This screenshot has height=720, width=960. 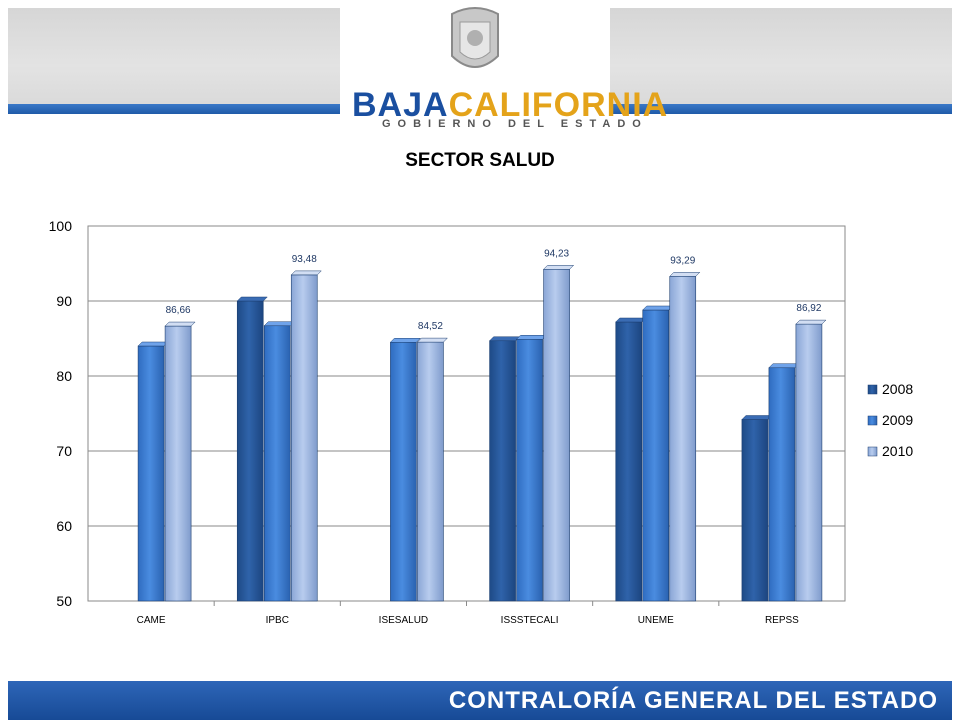 What do you see at coordinates (782, 484) in the screenshot?
I see `bar-2009-repss` at bounding box center [782, 484].